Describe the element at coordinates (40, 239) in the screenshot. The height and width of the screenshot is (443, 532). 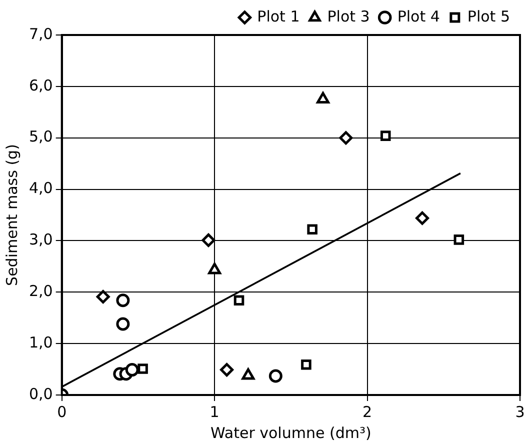
I see `y-tick-label: 3,0` at that location.